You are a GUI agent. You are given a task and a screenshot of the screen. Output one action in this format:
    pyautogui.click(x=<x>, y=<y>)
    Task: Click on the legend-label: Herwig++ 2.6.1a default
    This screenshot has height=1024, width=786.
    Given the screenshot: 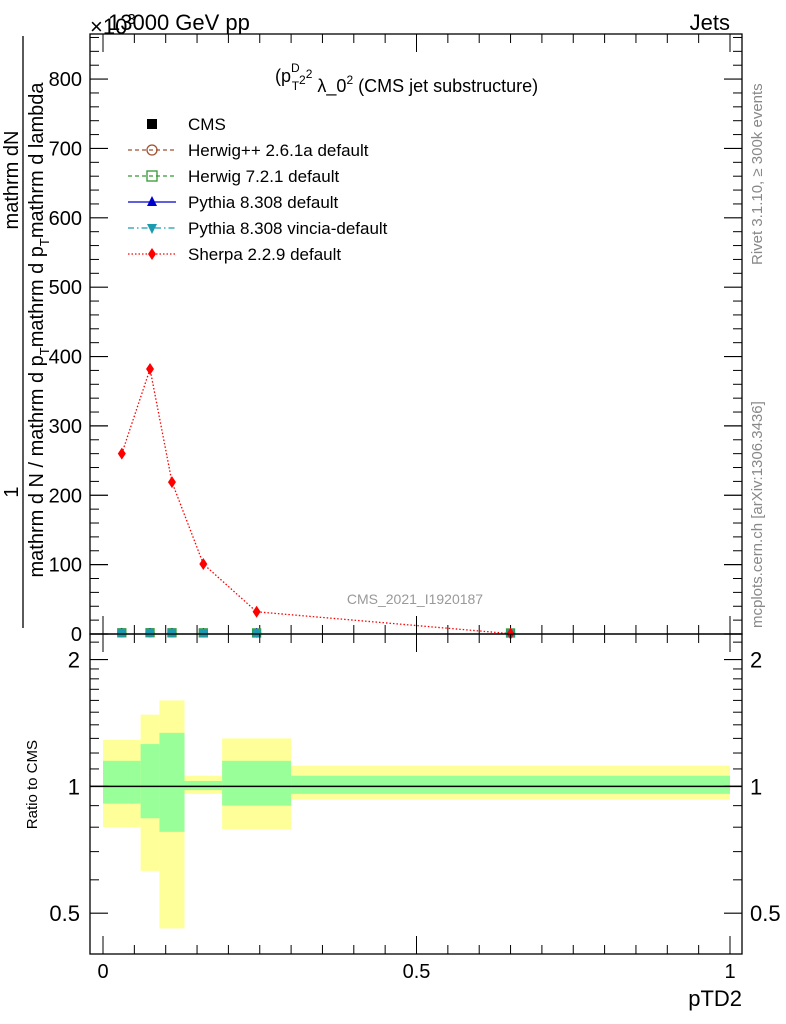 What is the action you would take?
    pyautogui.click(x=278, y=150)
    